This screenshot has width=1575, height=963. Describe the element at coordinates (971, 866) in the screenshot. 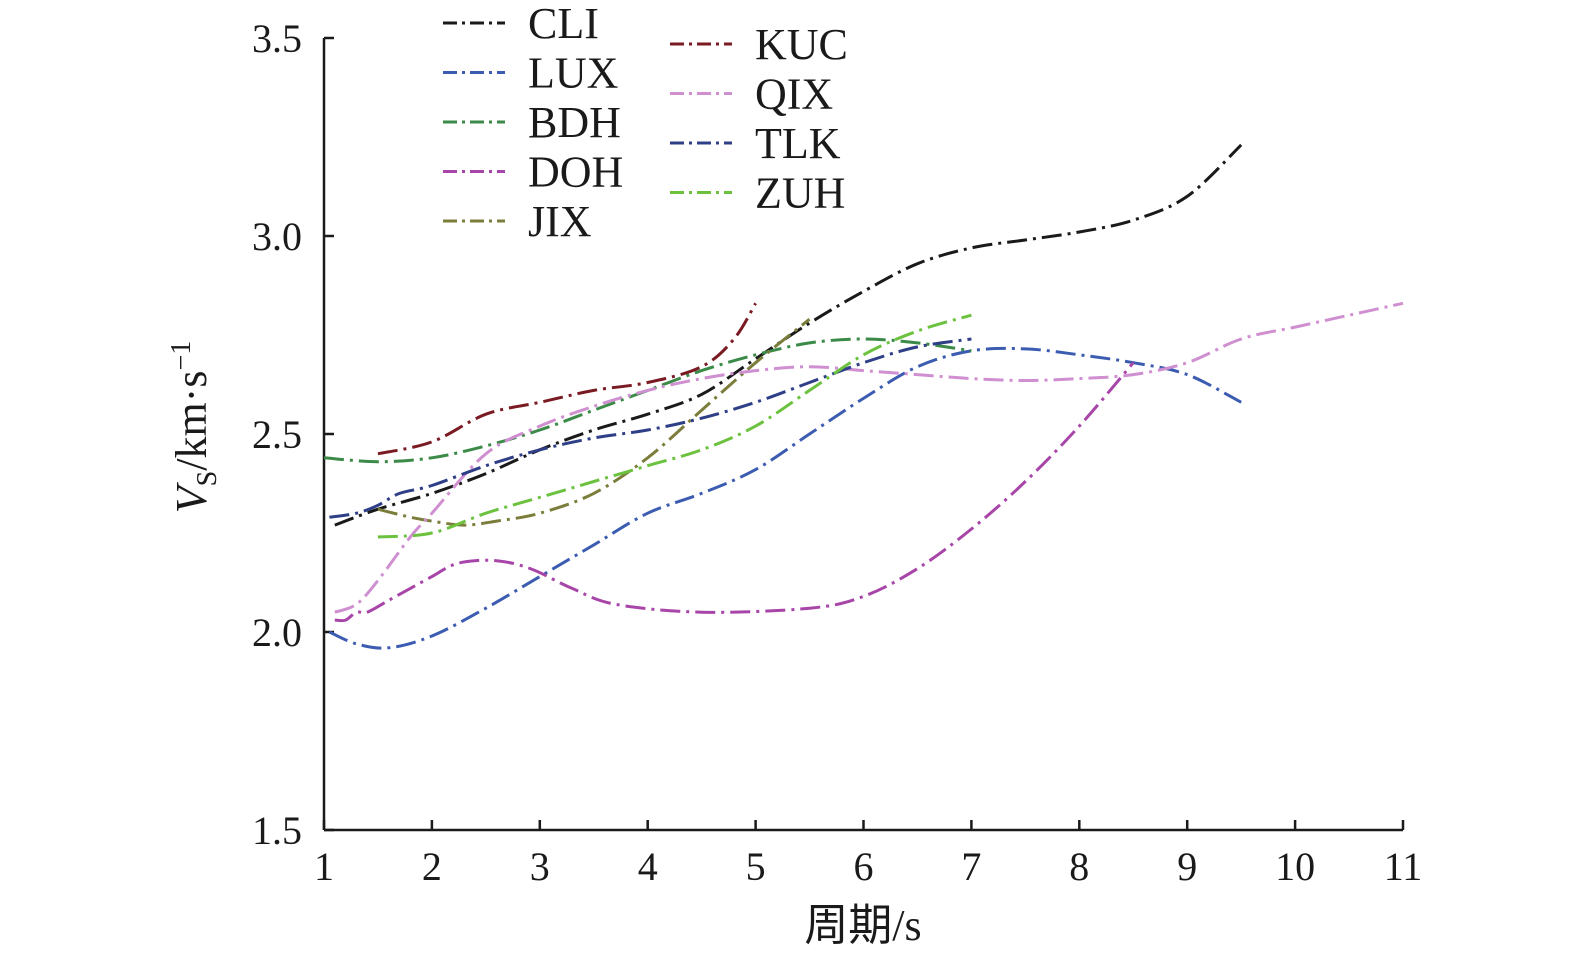

I see `x-tick-label: 7` at that location.